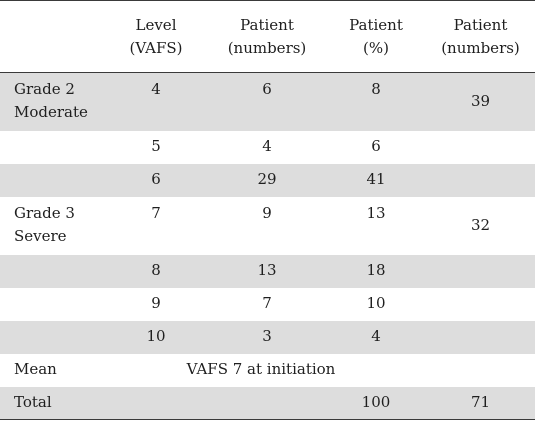 Image resolution: width=535 pixels, height=424 pixels. Describe the element at coordinates (267, 47) in the screenshot. I see `header-patient-numbers-line2: (numbers)` at that location.